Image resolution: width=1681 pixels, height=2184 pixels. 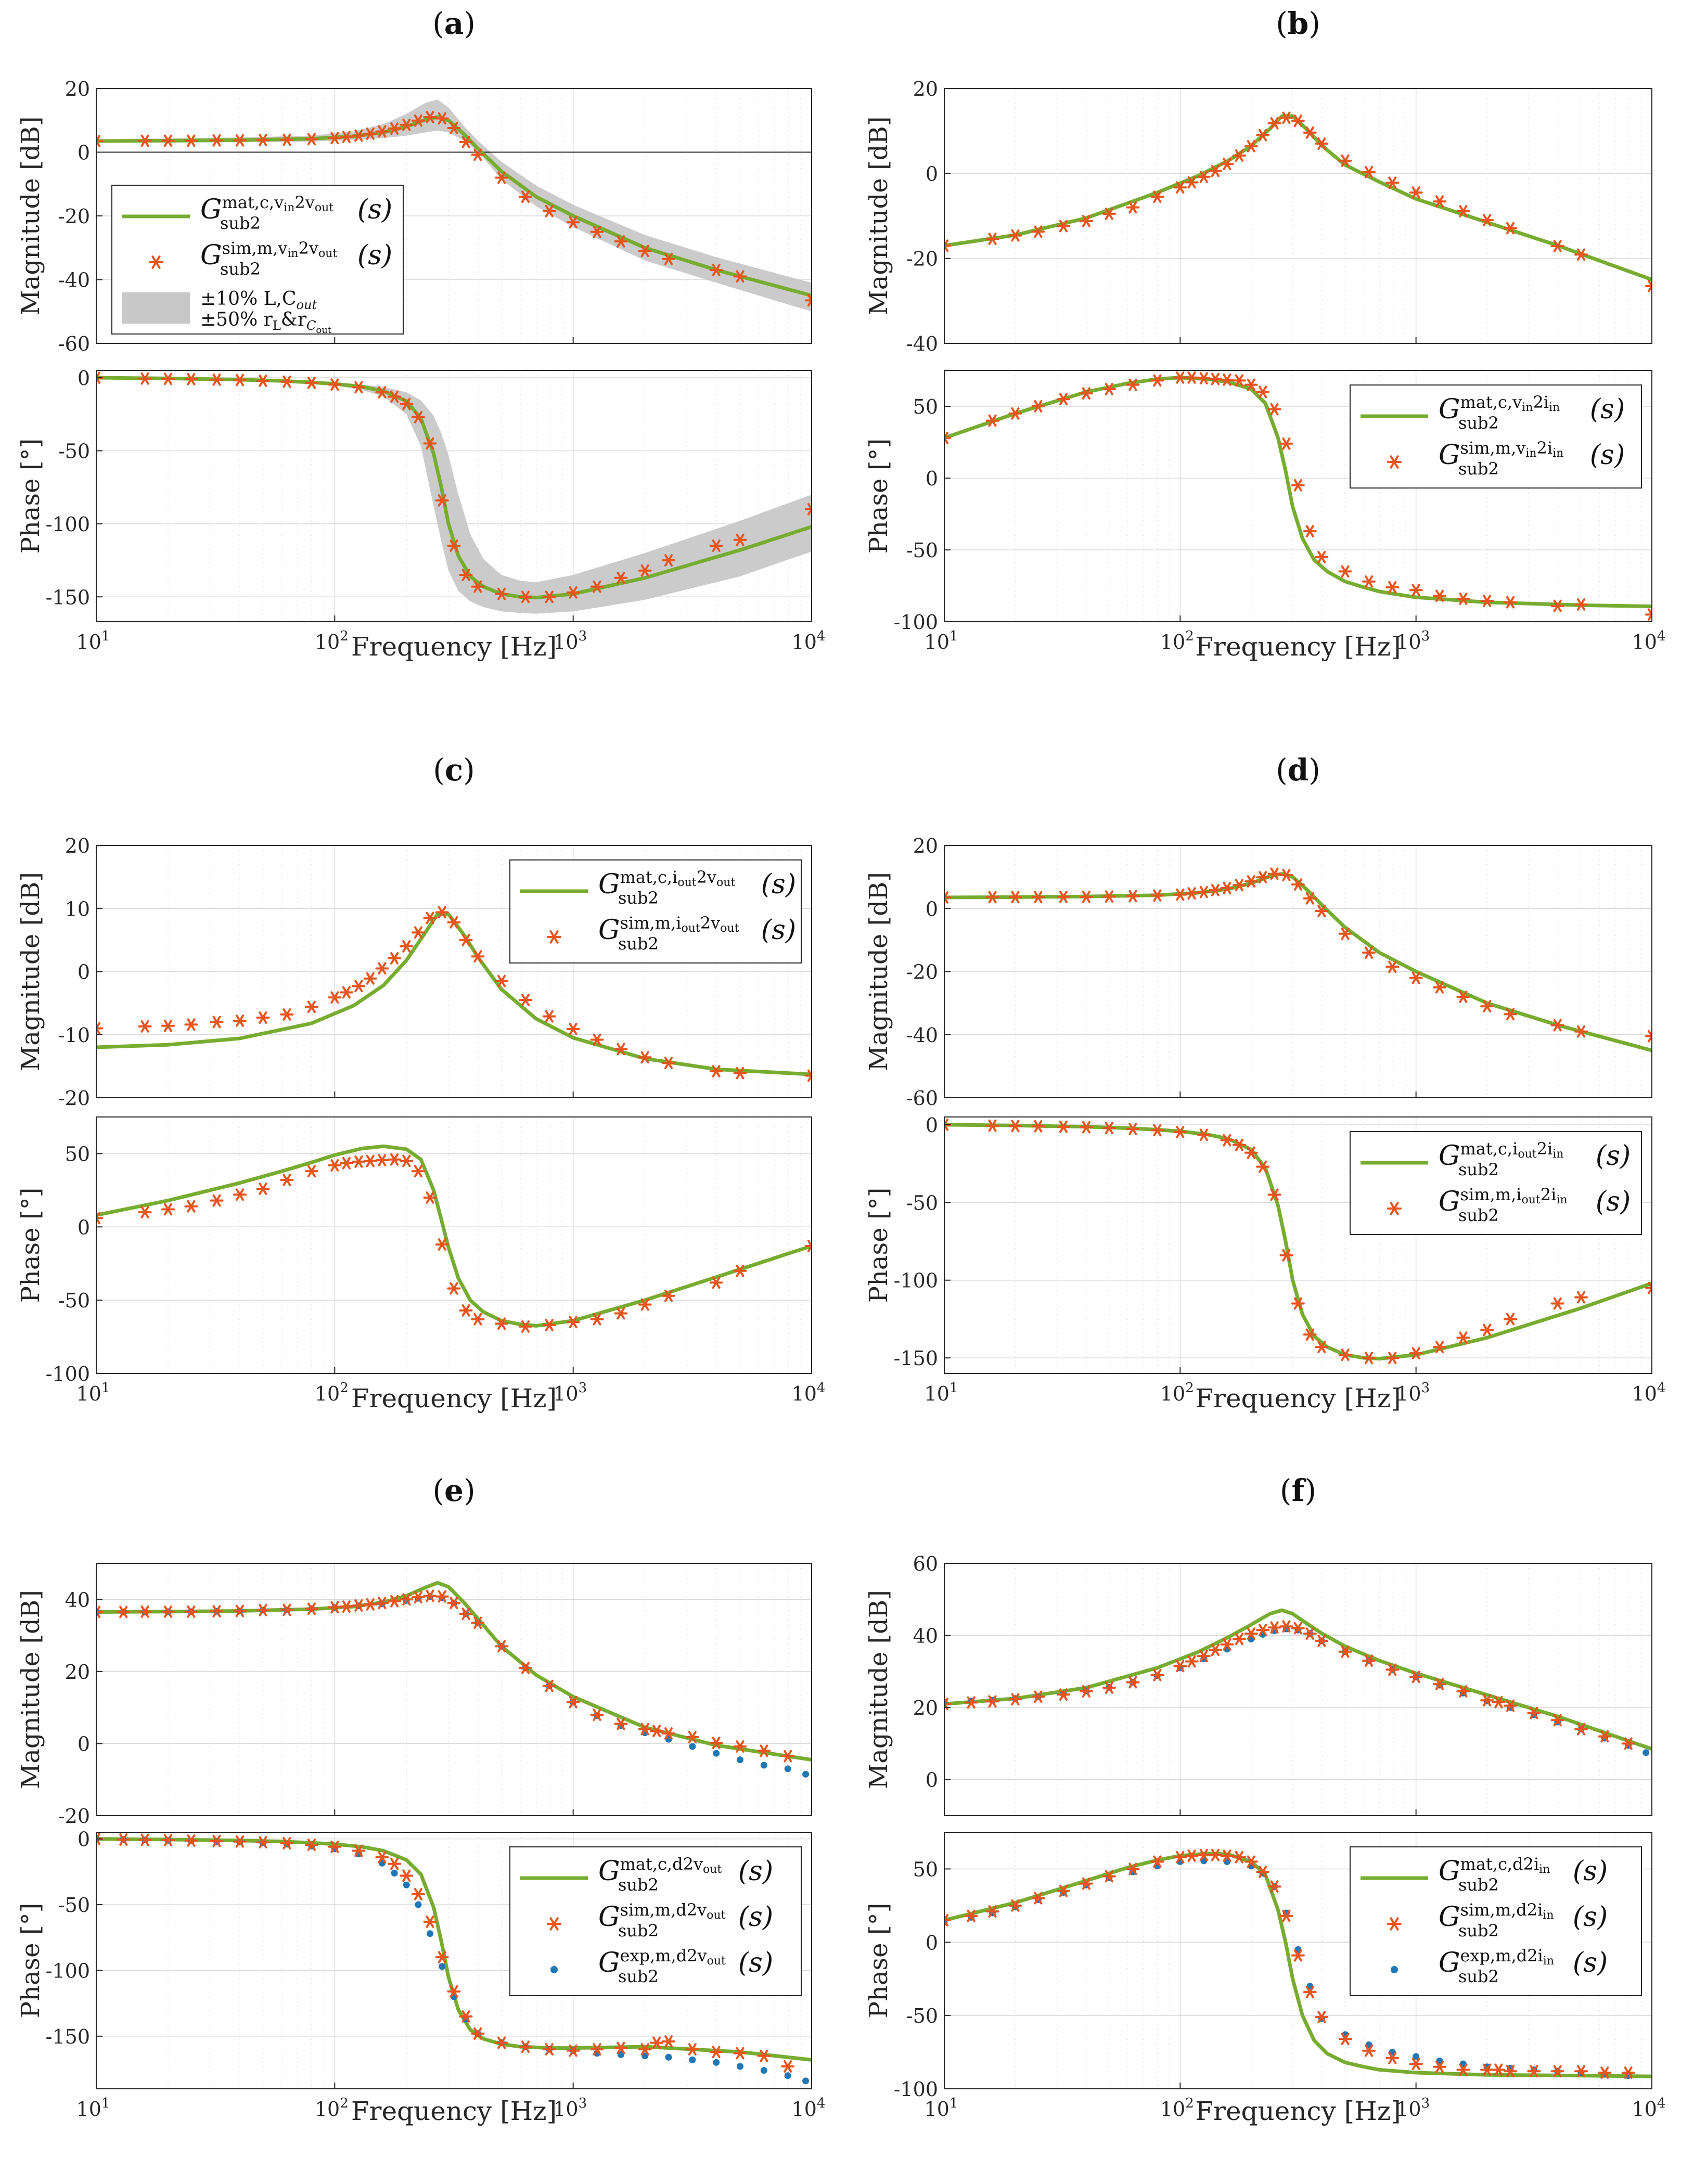 What do you see at coordinates (763, 2070) in the screenshot?
I see `exp-point` at bounding box center [763, 2070].